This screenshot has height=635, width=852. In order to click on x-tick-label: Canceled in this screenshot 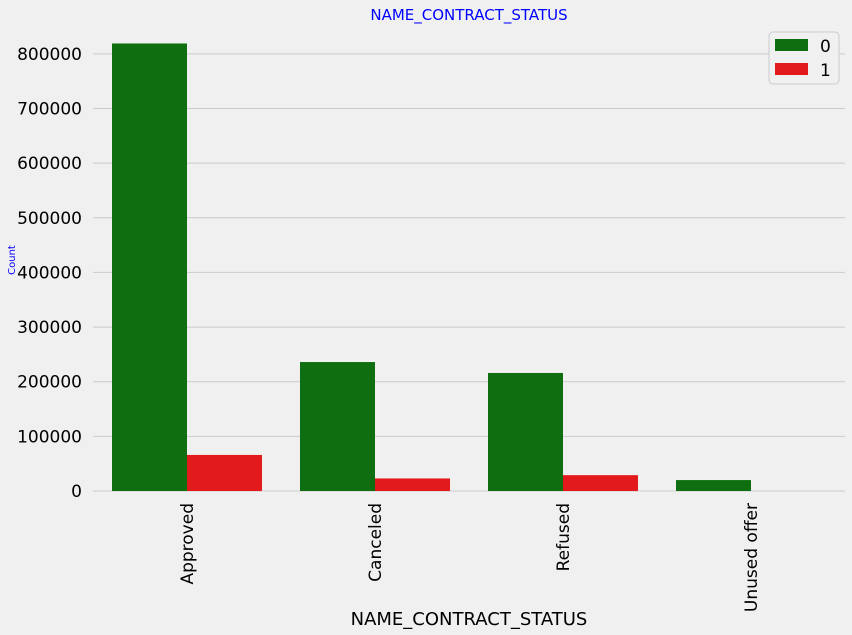, I will do `click(376, 542)`.